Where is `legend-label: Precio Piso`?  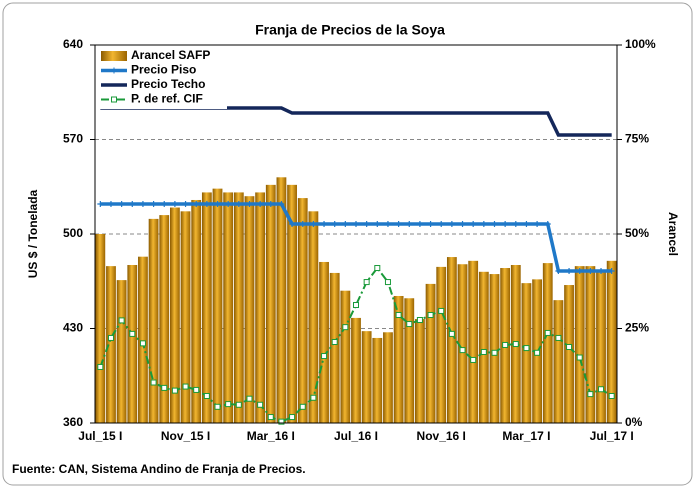
legend-label: Precio Piso is located at coordinates (163, 70).